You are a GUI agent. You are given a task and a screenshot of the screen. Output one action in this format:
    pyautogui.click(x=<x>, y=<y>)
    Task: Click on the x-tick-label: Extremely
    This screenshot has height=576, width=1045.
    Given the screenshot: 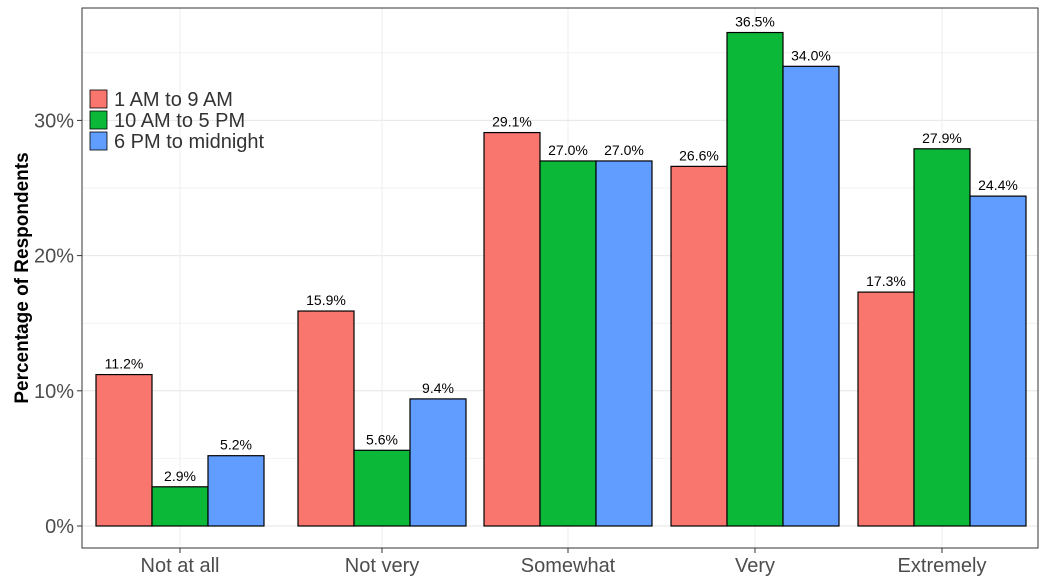 What is the action you would take?
    pyautogui.click(x=942, y=565)
    